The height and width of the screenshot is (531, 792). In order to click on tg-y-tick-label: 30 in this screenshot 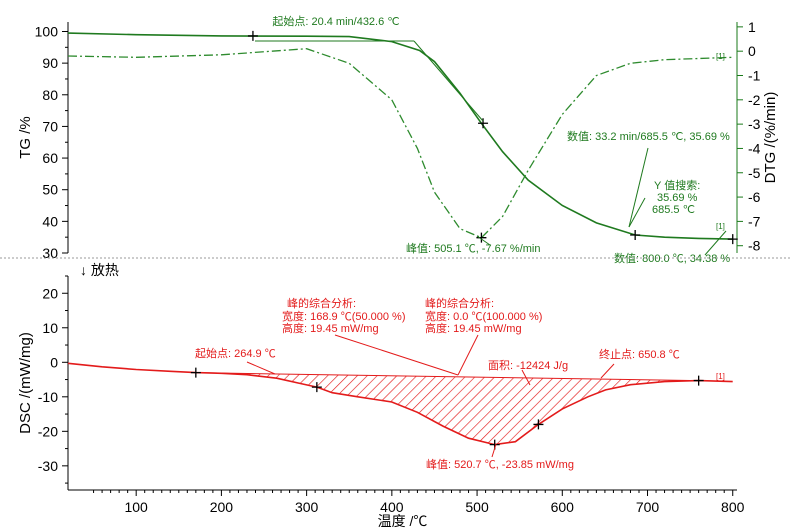, I will do `click(50, 253)`.